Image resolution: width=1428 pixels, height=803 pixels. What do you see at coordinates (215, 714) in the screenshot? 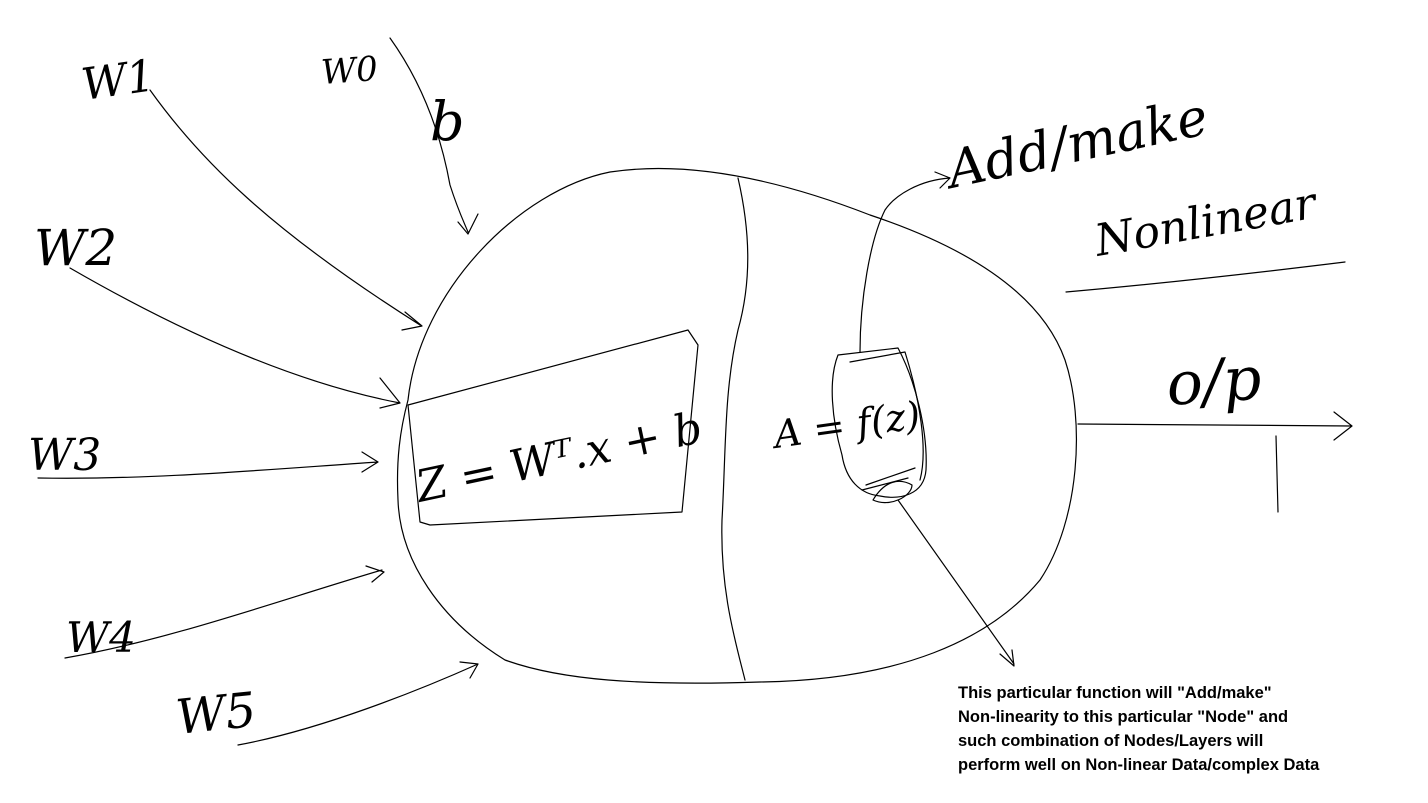
I see `label-w5: W5` at bounding box center [215, 714].